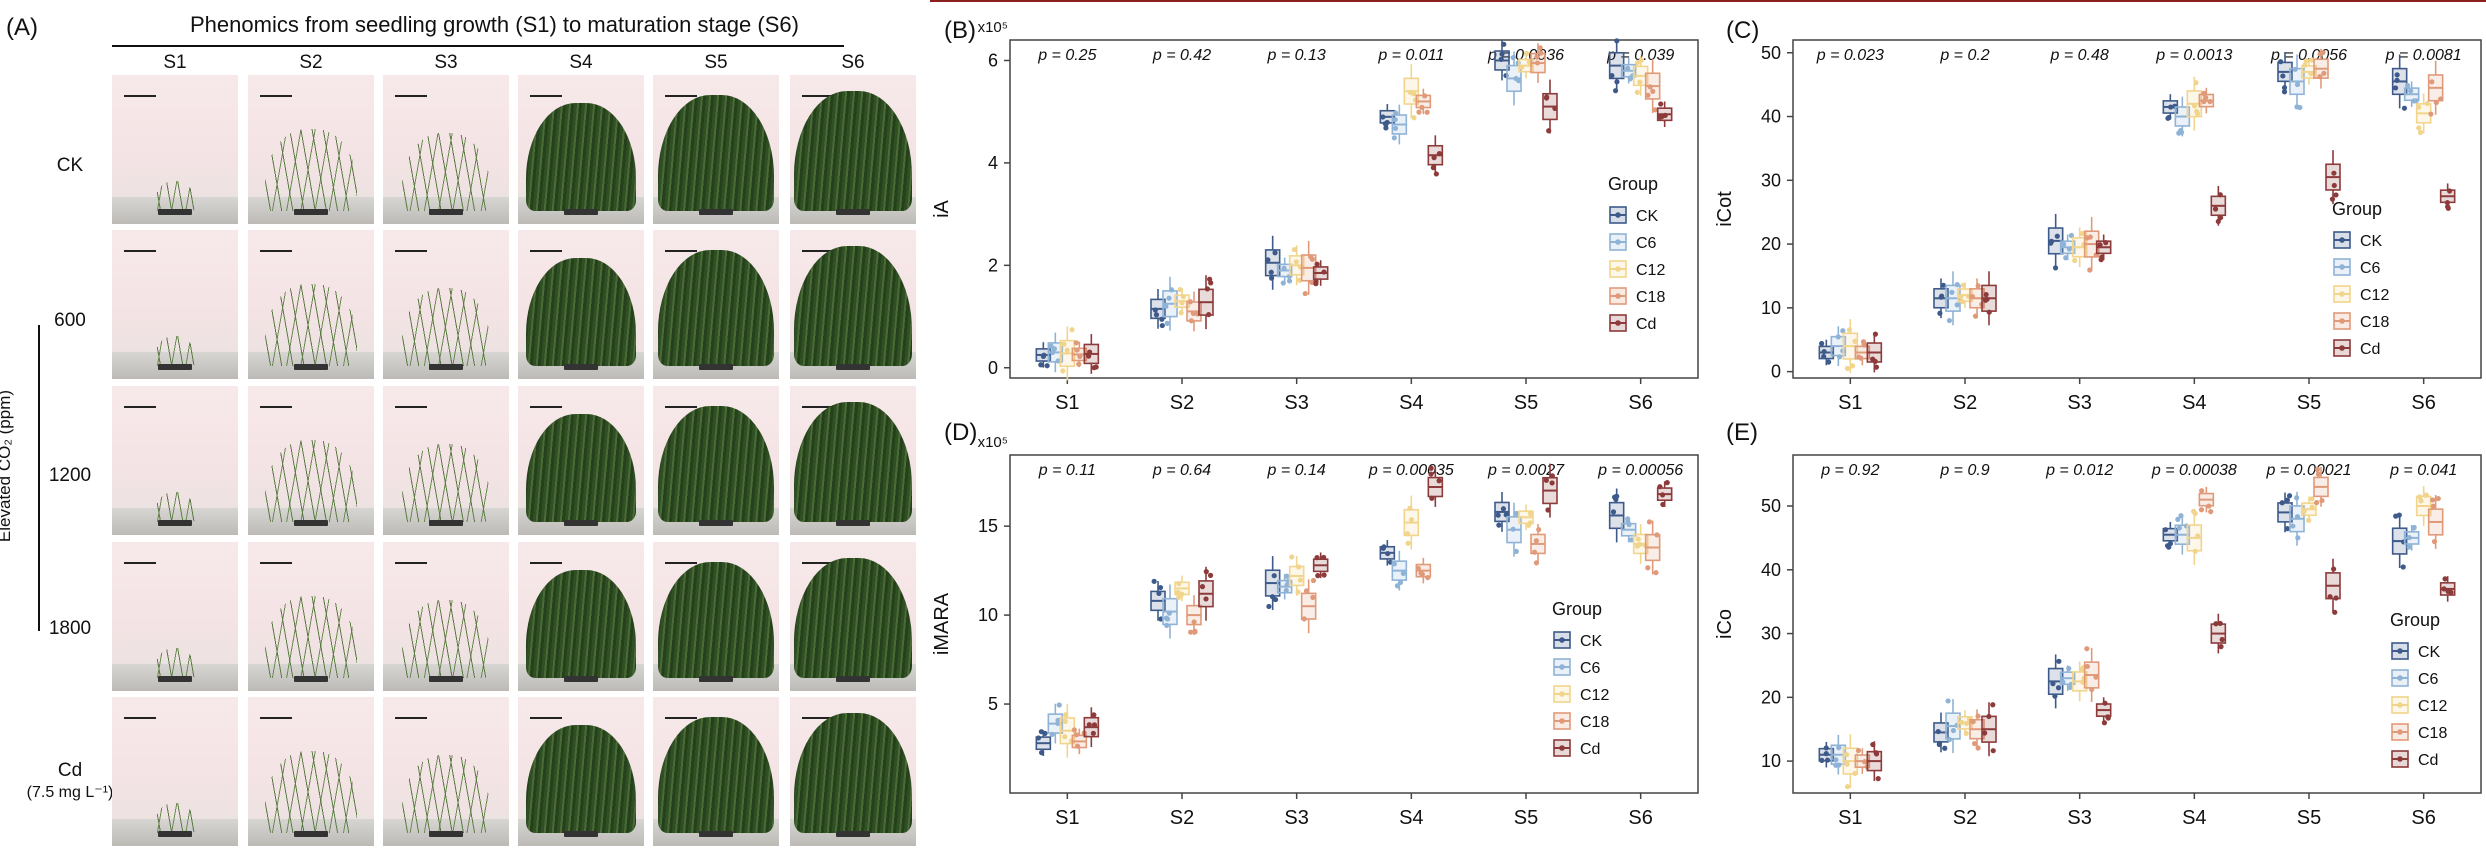 This screenshot has height=852, width=2486. What do you see at coordinates (1742, 432) in the screenshot?
I see `panel-label-e: (E)` at bounding box center [1742, 432].